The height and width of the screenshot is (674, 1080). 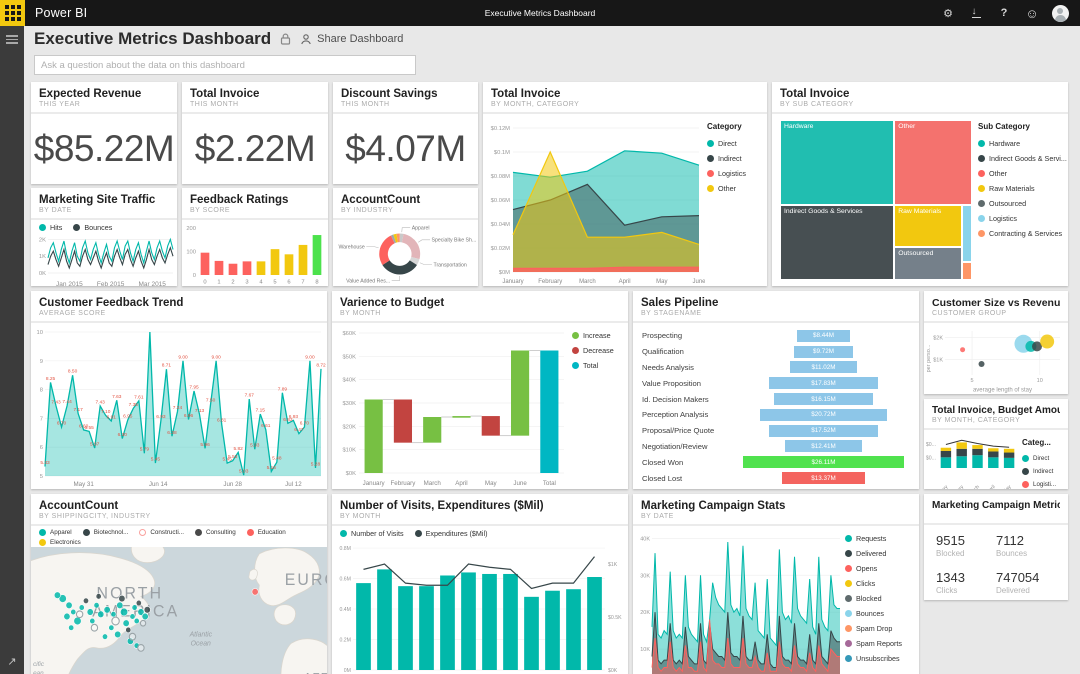 What do you see at coordinates (662, 336) in the screenshot?
I see `funnel-stage-label: Prospecting` at bounding box center [662, 336].